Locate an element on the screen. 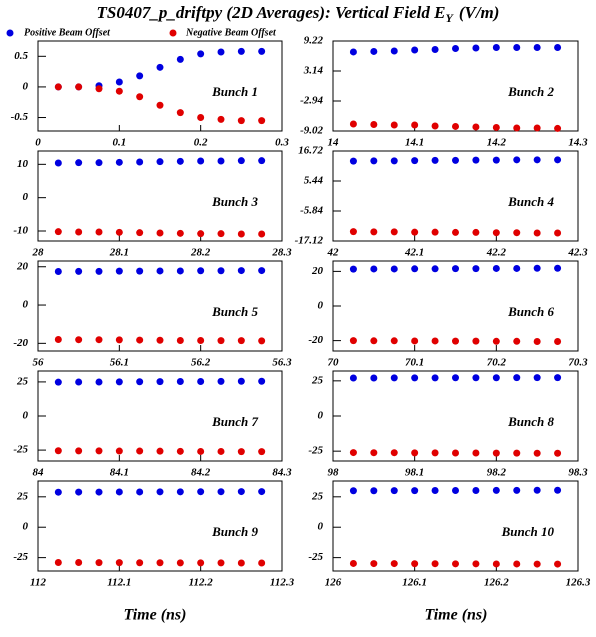 This screenshot has height=637, width=596. x-tick-label: 126 is located at coordinates (333, 583).